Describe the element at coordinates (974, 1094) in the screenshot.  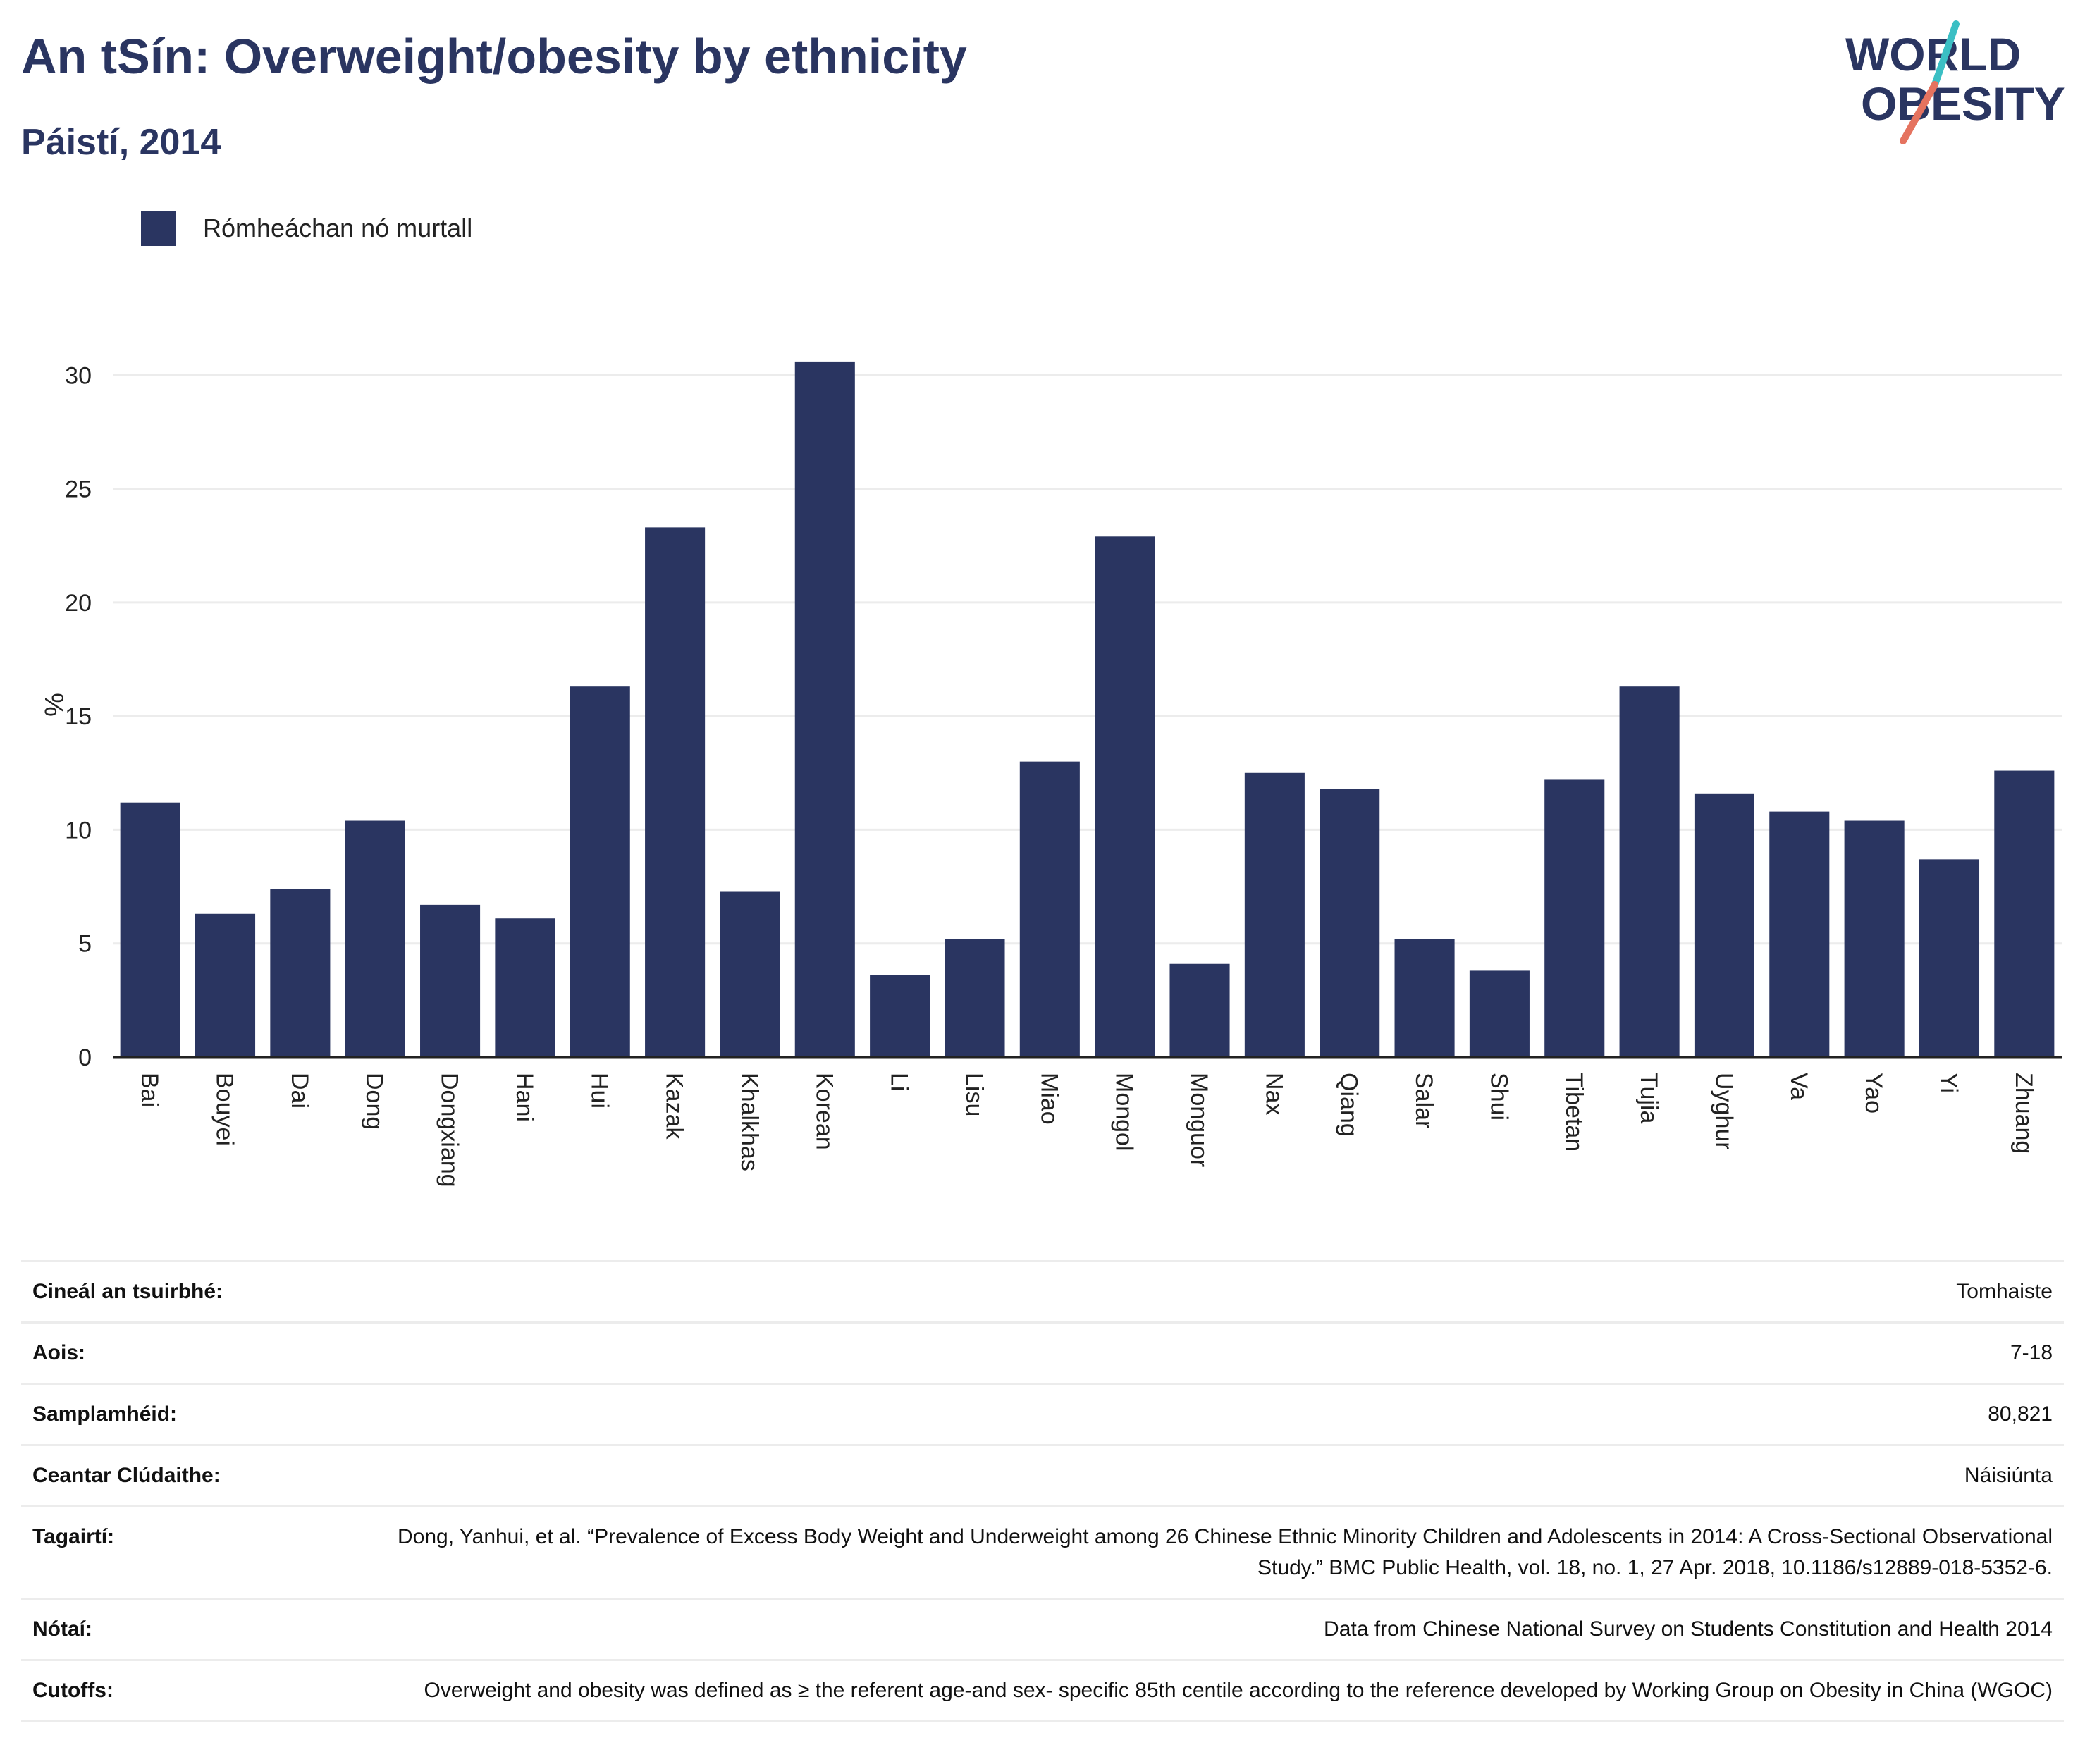
I see `x-tick-label: Lisu` at that location.